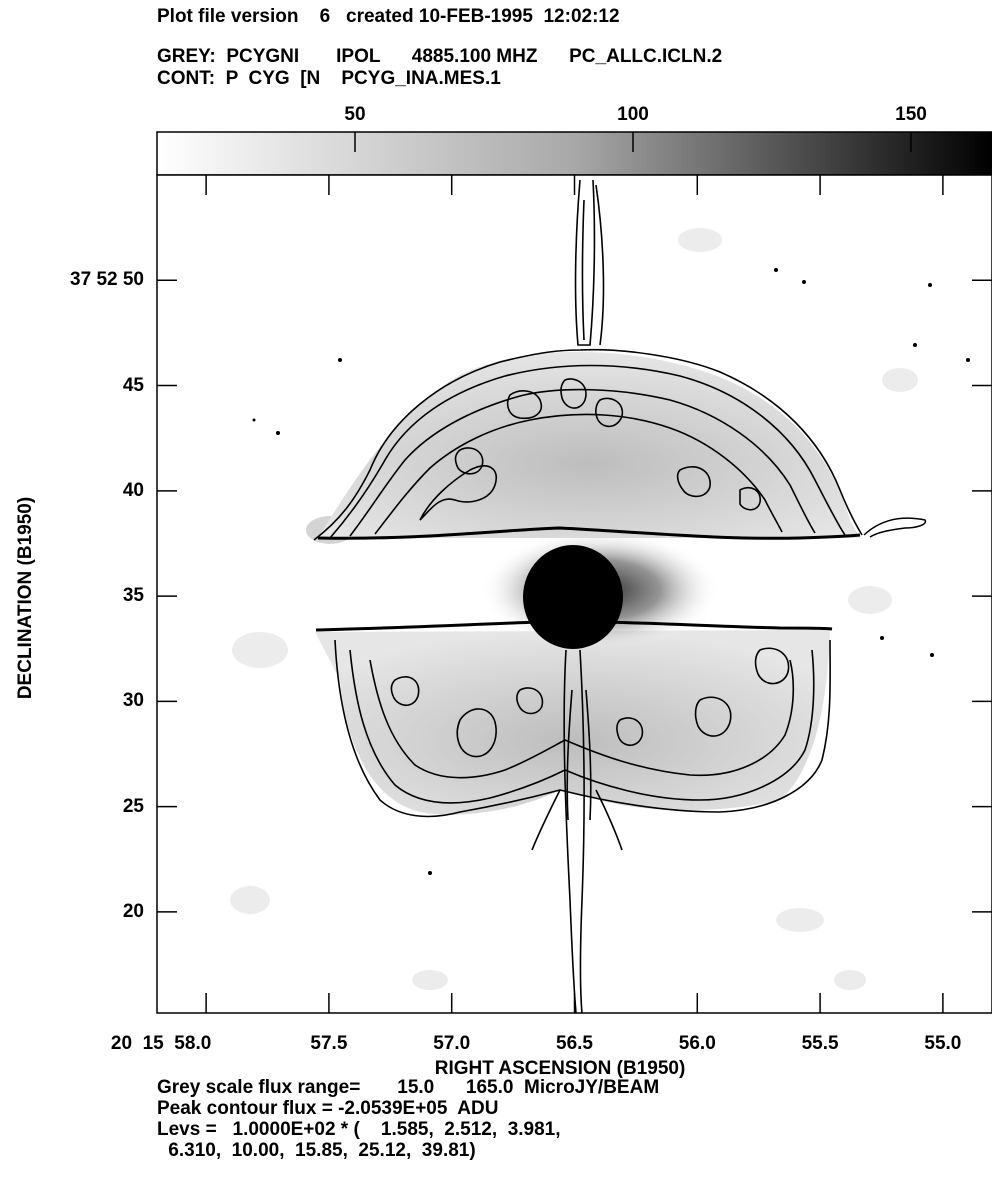  Describe the element at coordinates (329, 1043) in the screenshot. I see `x-tick-label: 57.5` at that location.